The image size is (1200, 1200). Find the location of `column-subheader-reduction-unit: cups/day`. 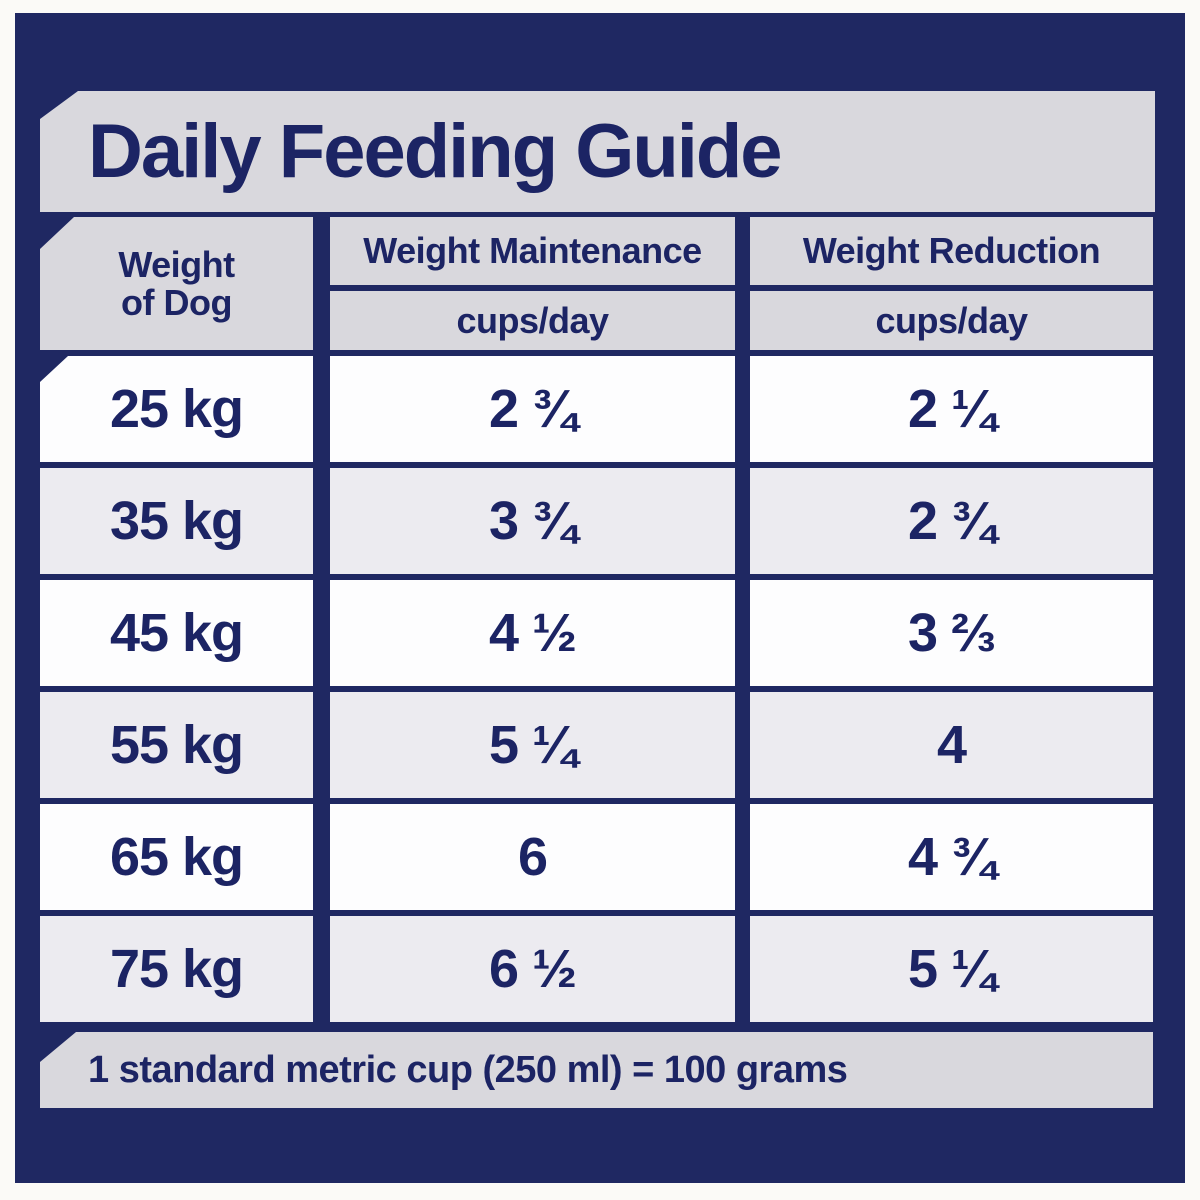

column-subheader-reduction-unit: cups/day is located at coordinates (951, 320).